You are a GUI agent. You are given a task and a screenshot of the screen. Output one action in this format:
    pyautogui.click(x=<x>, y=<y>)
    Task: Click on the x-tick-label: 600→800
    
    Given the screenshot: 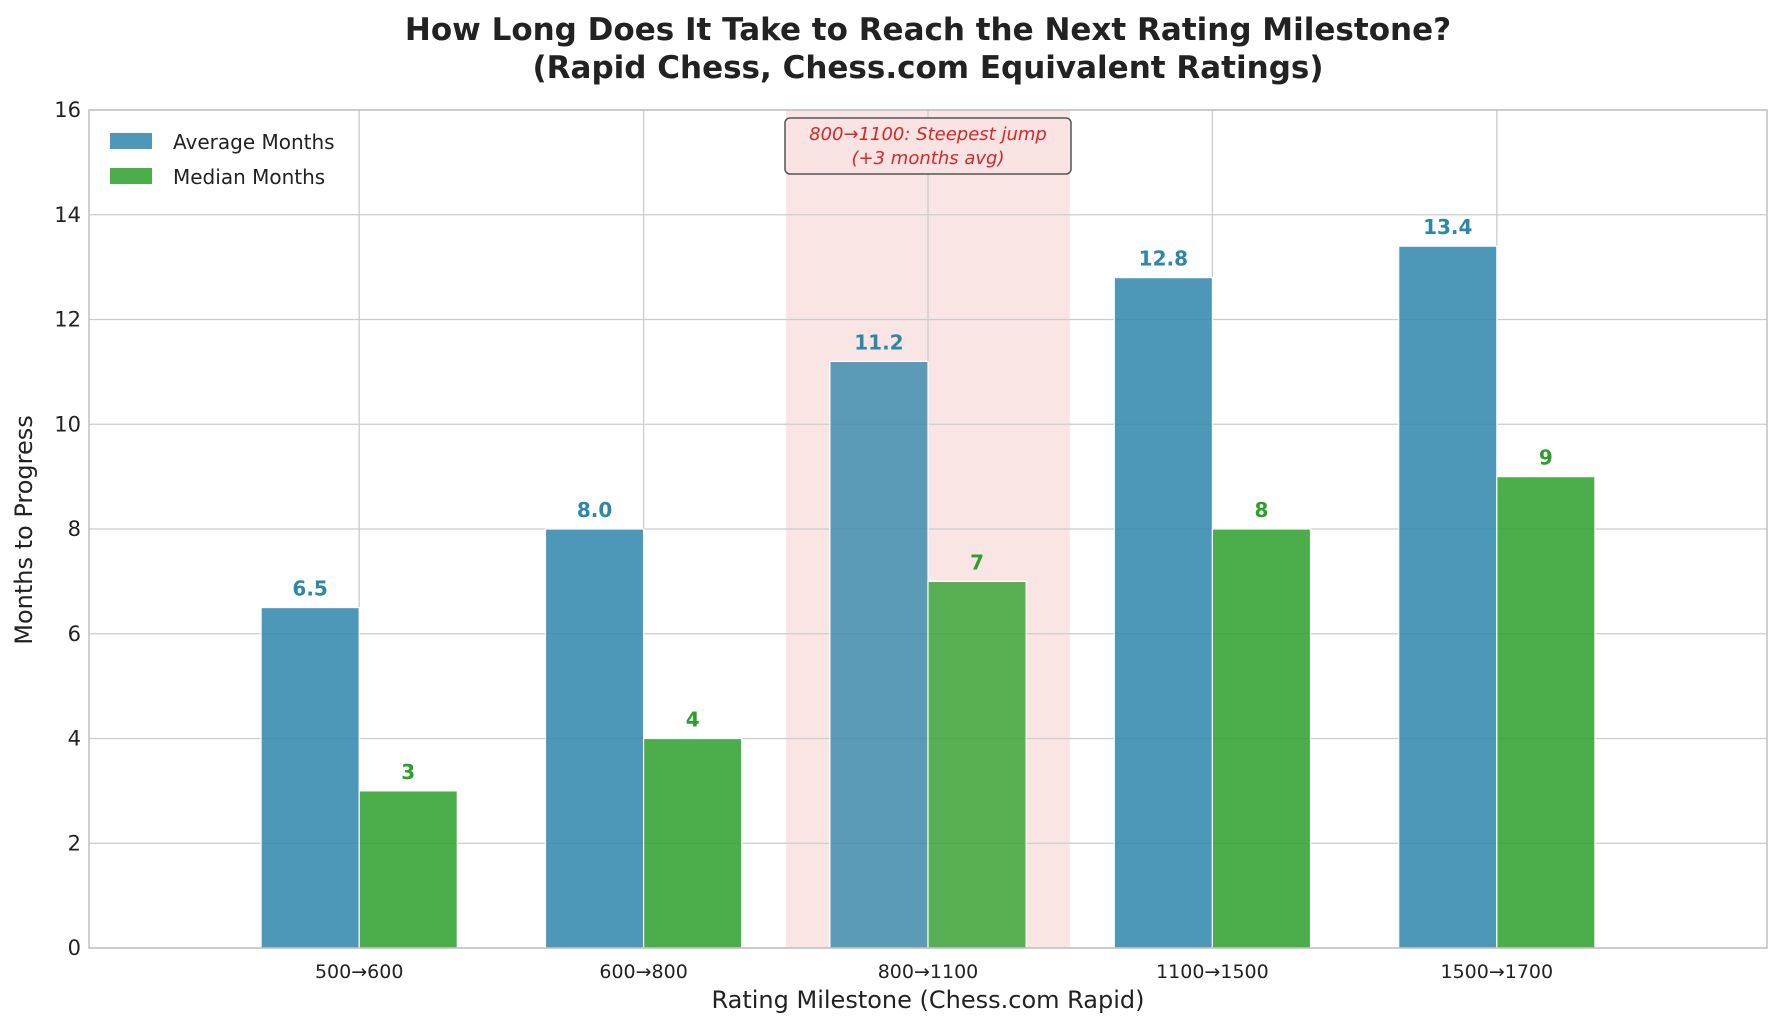 What is the action you would take?
    pyautogui.click(x=643, y=972)
    